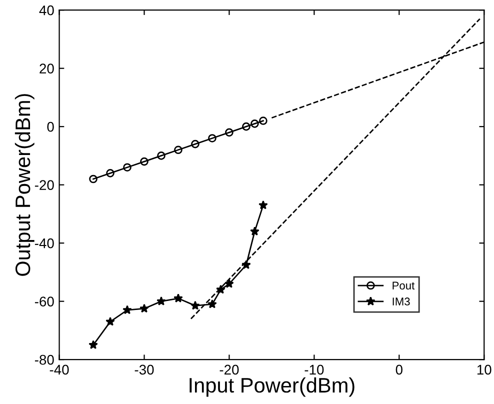 This screenshot has width=494, height=404. What do you see at coordinates (46, 10) in the screenshot?
I see `y-tick-label: 40` at bounding box center [46, 10].